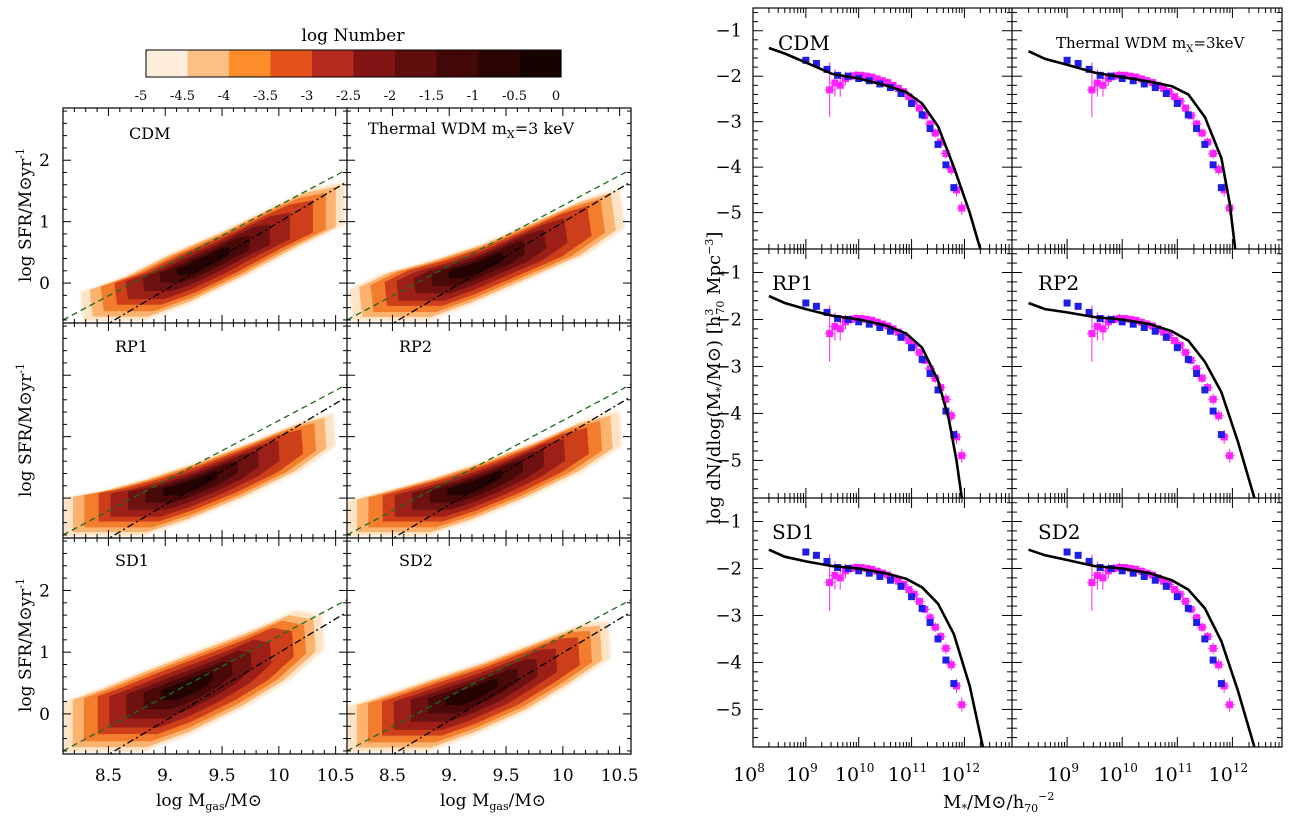 This screenshot has width=1293, height=825. I want to click on ylabel-sup-1: -1, so click(20, 153).